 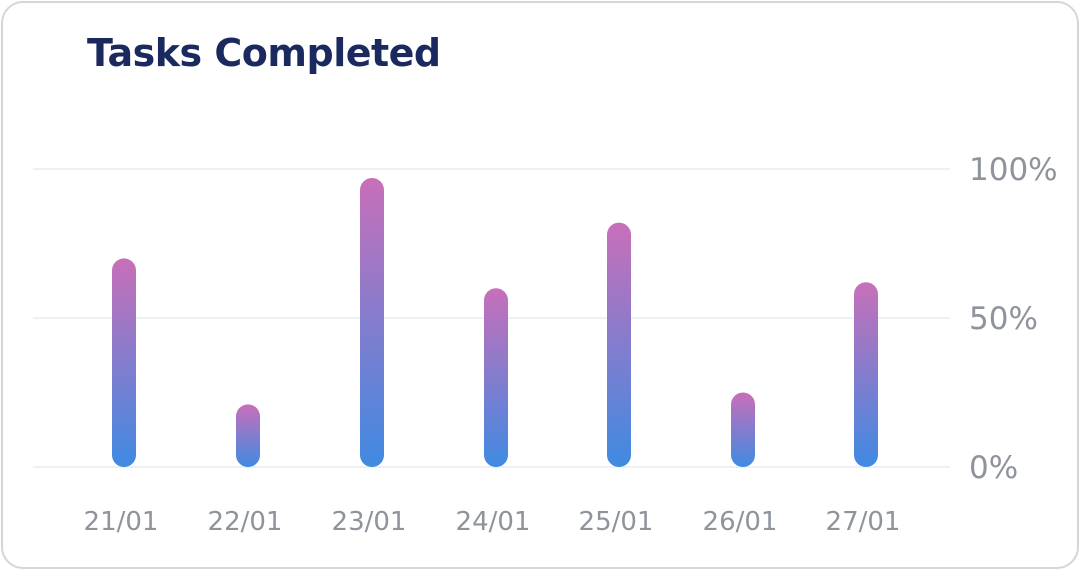 What do you see at coordinates (124, 362) in the screenshot?
I see `bar-21/01` at bounding box center [124, 362].